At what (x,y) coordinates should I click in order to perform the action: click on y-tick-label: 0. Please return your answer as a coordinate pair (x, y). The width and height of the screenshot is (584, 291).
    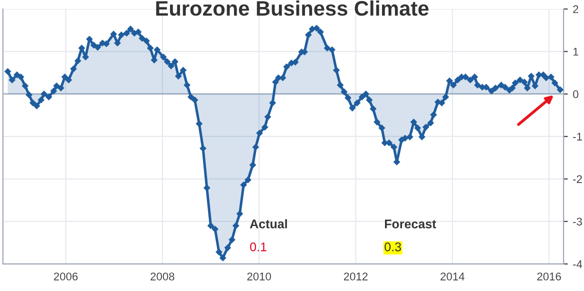
    Looking at the image, I should click on (575, 94).